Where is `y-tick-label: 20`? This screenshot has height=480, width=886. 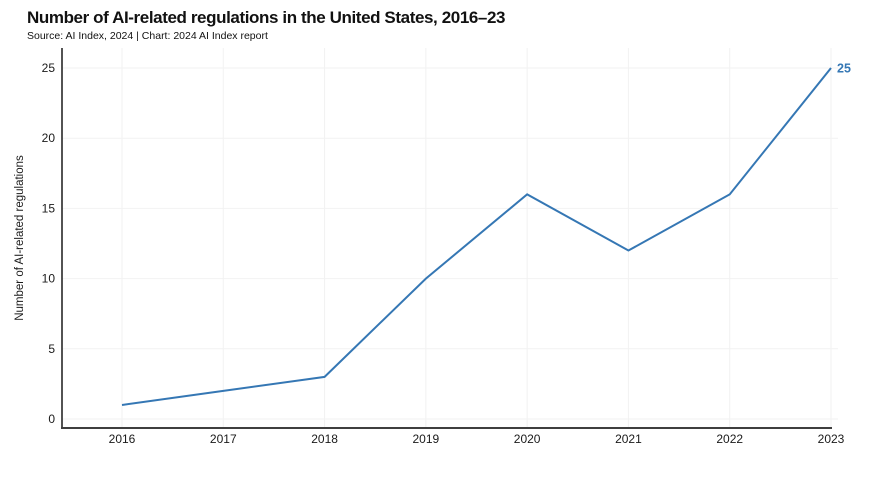 y-tick-label: 20 is located at coordinates (49, 138).